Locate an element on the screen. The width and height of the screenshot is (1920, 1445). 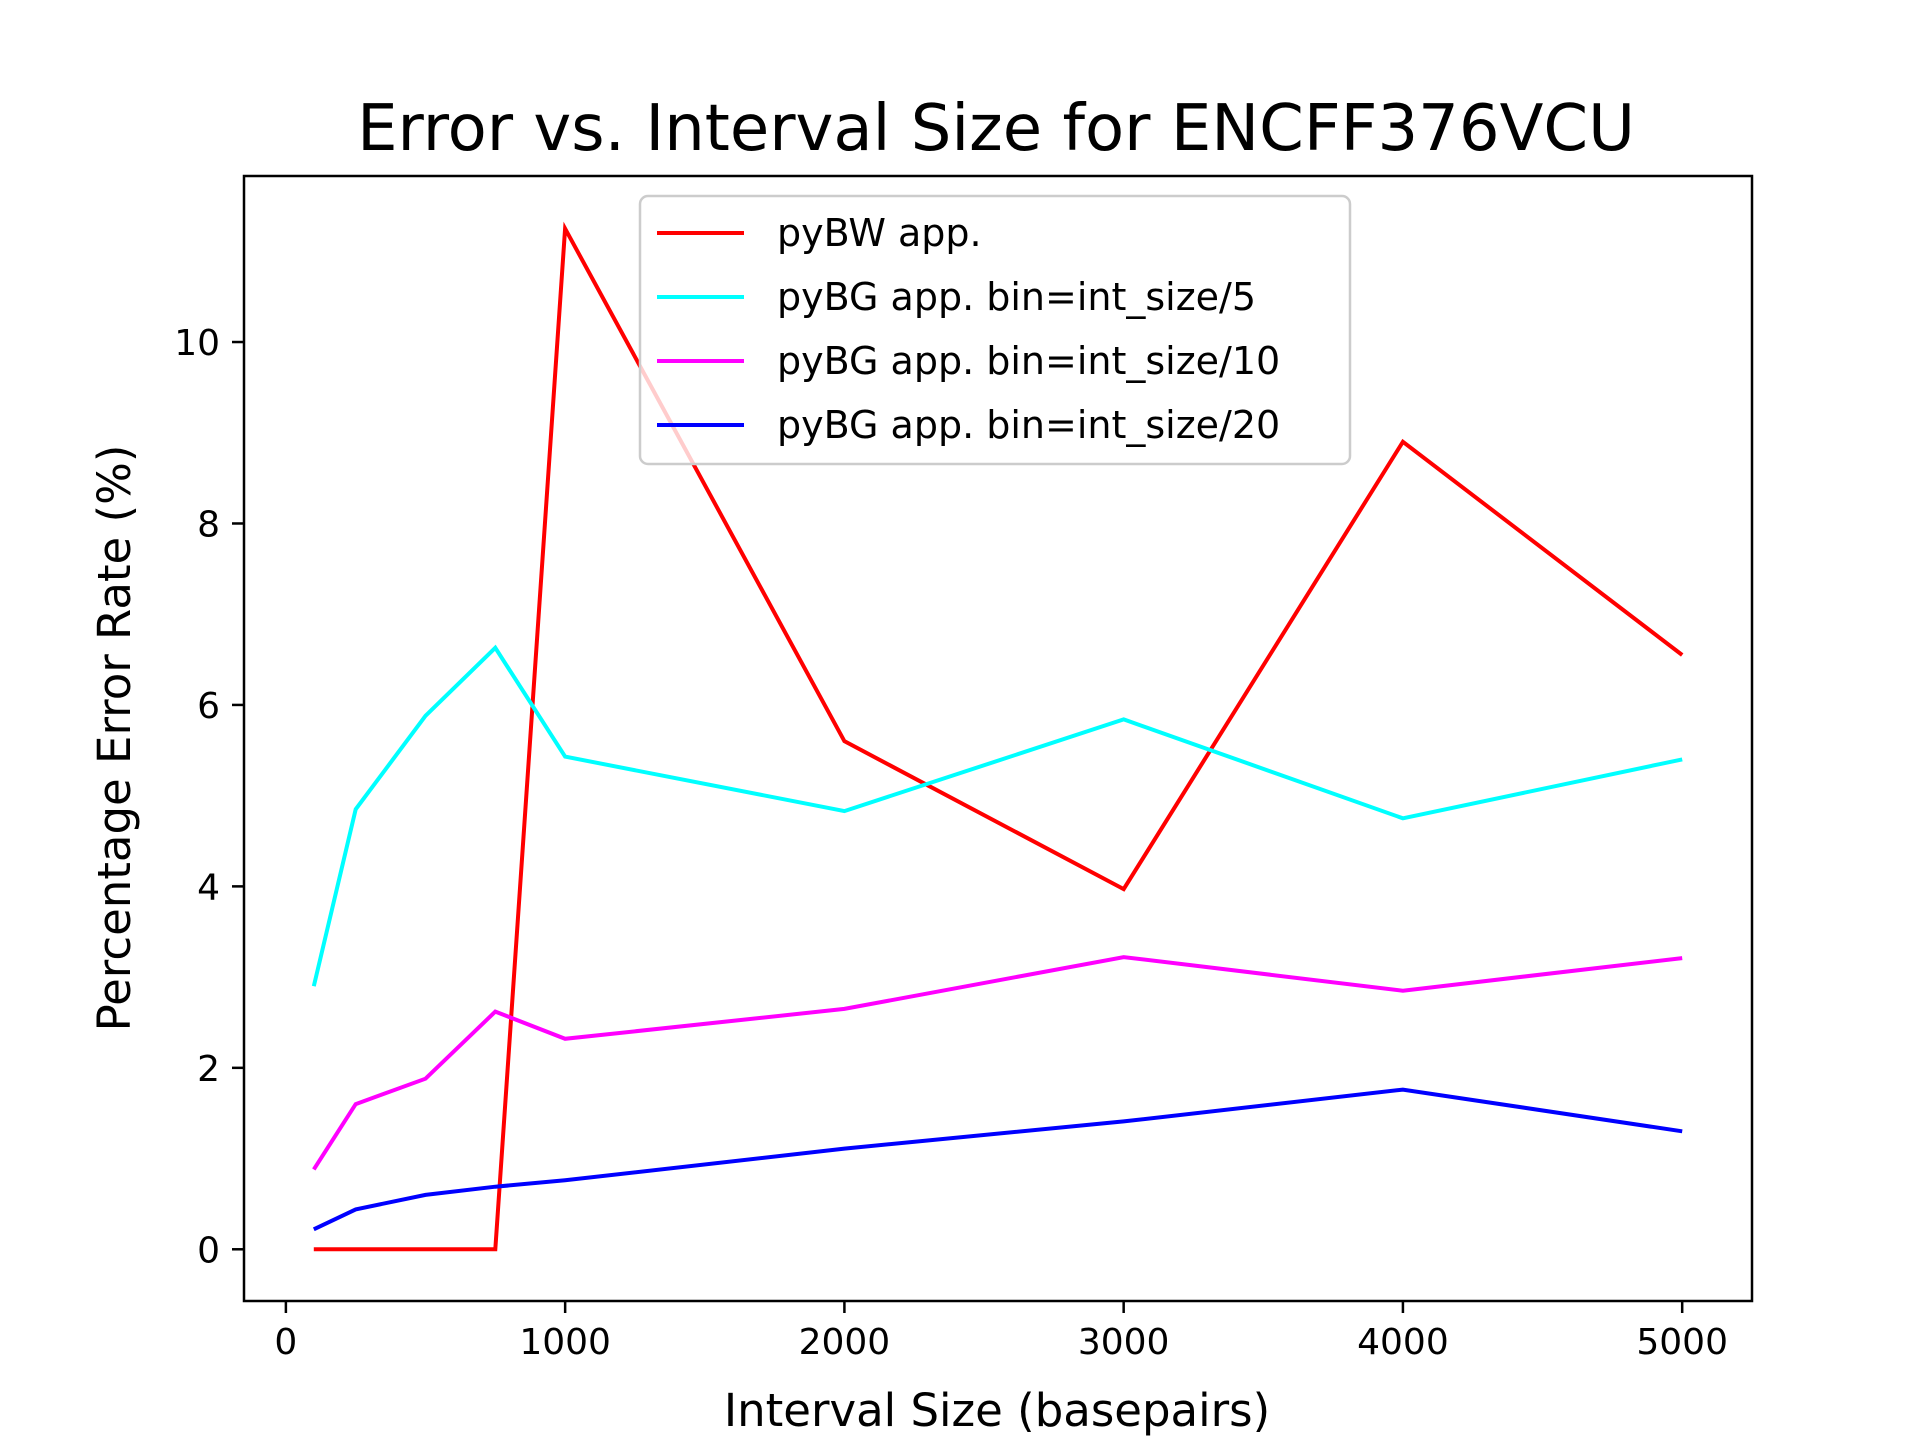
y-tick-label: 6 is located at coordinates (208, 706).